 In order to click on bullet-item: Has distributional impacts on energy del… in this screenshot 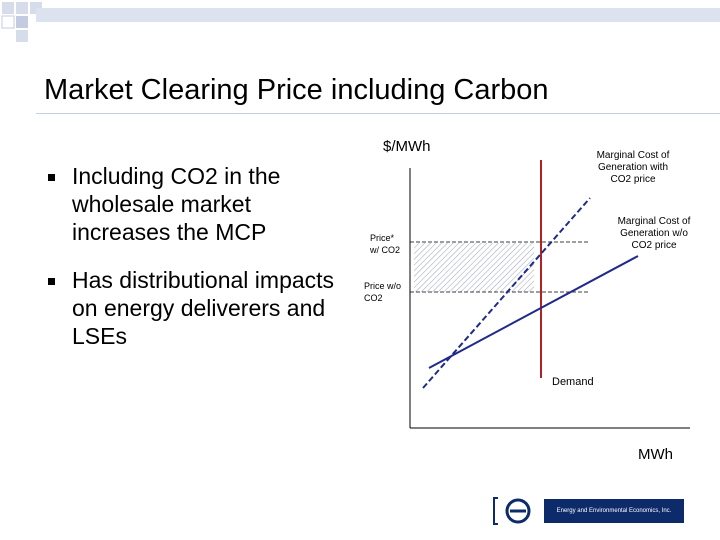, I will do `click(198, 308)`.